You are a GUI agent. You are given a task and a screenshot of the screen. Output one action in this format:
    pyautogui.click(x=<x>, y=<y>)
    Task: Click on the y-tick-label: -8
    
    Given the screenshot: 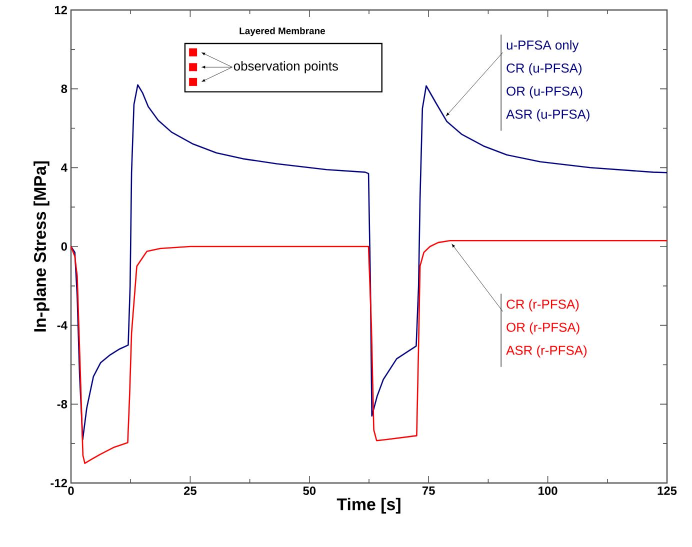 What is the action you would take?
    pyautogui.click(x=62, y=404)
    